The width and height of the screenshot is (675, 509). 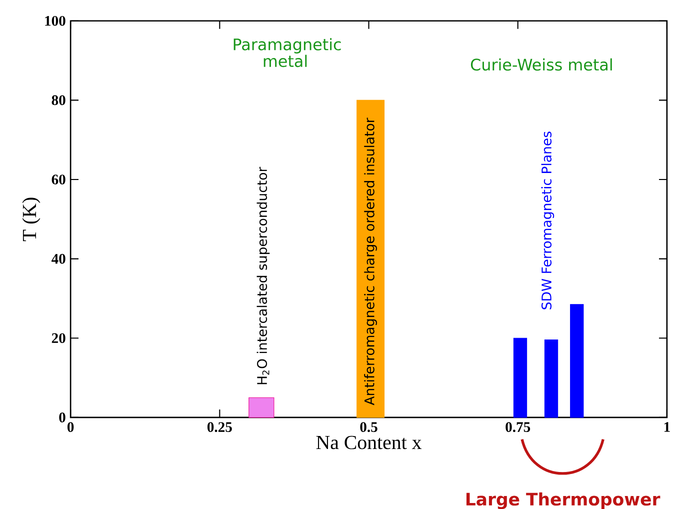 I want to click on annotation: Antiferromagnetic charge ordered insulator, so click(x=370, y=262).